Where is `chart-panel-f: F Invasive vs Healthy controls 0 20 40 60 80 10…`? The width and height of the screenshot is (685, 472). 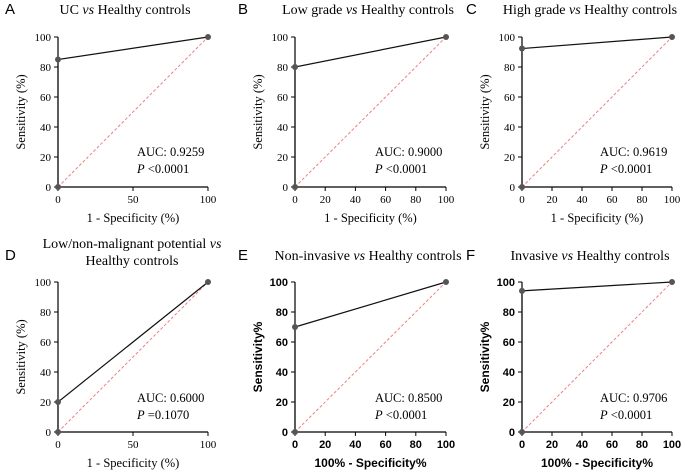
chart-panel-f: F Invasive vs Healthy controls 0 20 40 60 80 10… is located at coordinates (573, 358).